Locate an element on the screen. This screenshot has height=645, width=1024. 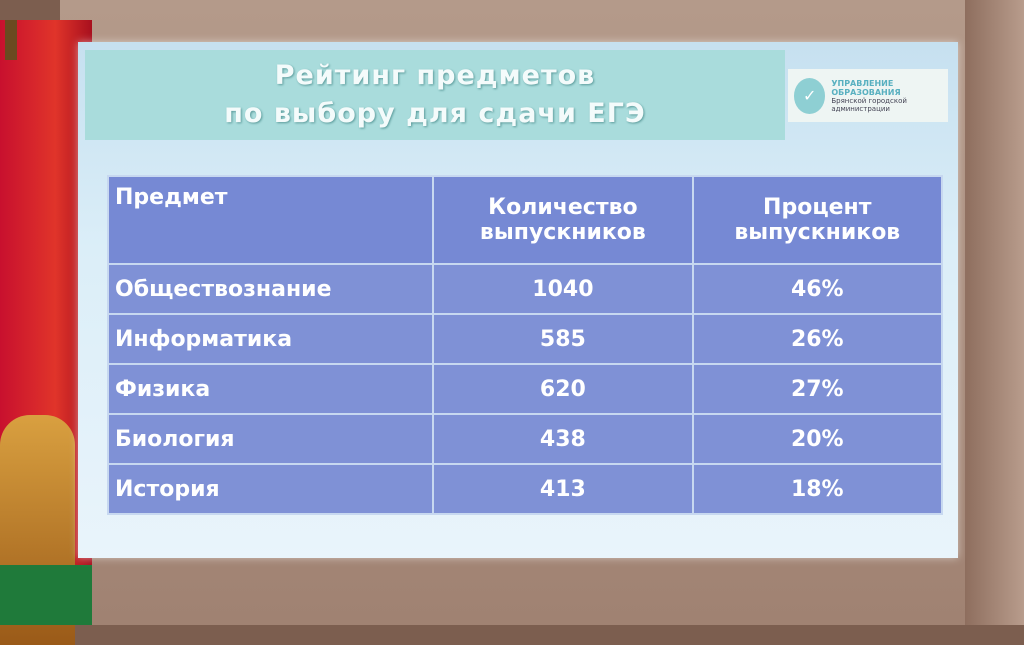
flag is located at coordinates (46, 332).